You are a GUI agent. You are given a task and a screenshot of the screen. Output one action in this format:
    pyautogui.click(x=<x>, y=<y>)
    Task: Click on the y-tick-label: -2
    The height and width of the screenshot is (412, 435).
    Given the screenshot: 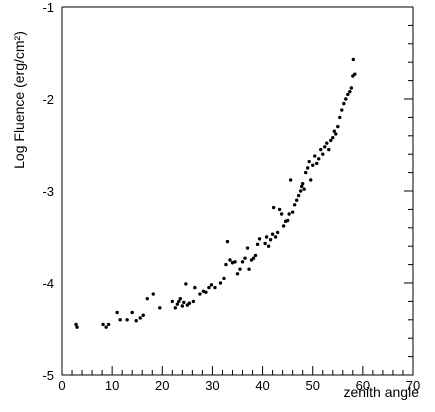 What is the action you would take?
    pyautogui.click(x=48, y=99)
    